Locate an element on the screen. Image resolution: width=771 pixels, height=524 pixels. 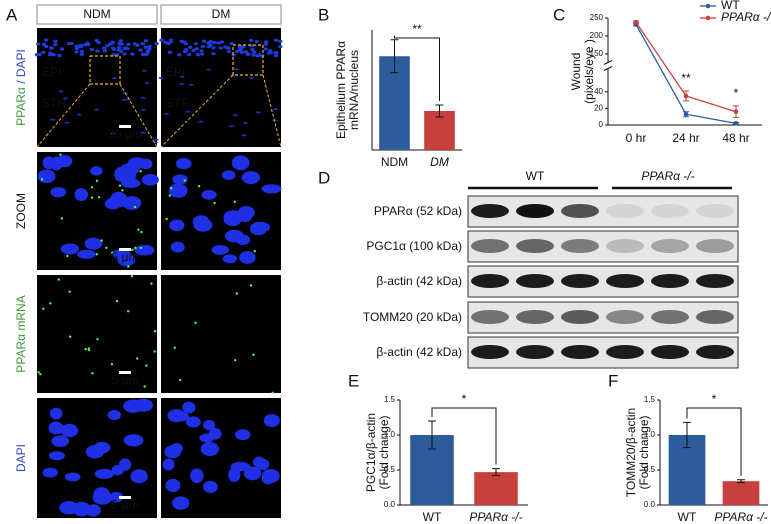
panel-letter: B is located at coordinates (323, 14).